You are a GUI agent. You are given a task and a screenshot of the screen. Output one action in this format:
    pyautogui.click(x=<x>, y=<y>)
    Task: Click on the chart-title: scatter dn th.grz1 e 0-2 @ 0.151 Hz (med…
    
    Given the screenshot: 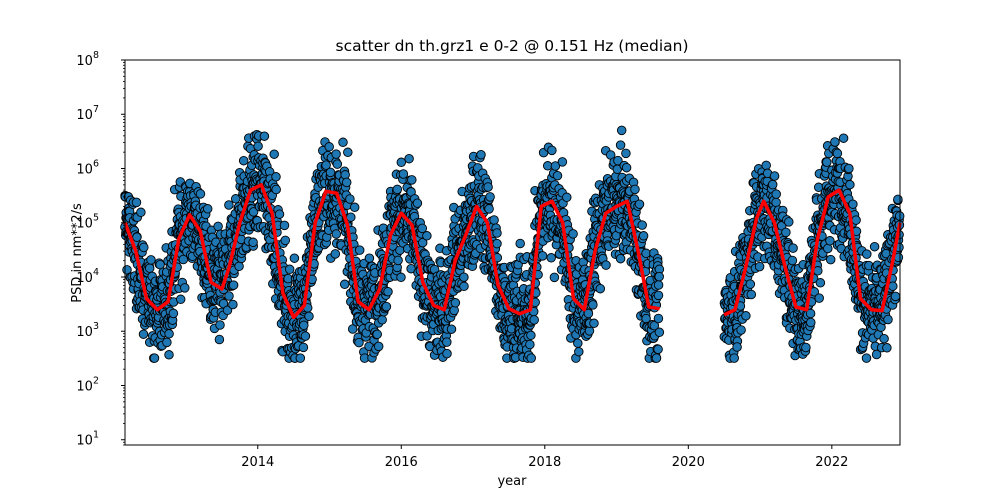 What is the action you would take?
    pyautogui.click(x=512, y=46)
    